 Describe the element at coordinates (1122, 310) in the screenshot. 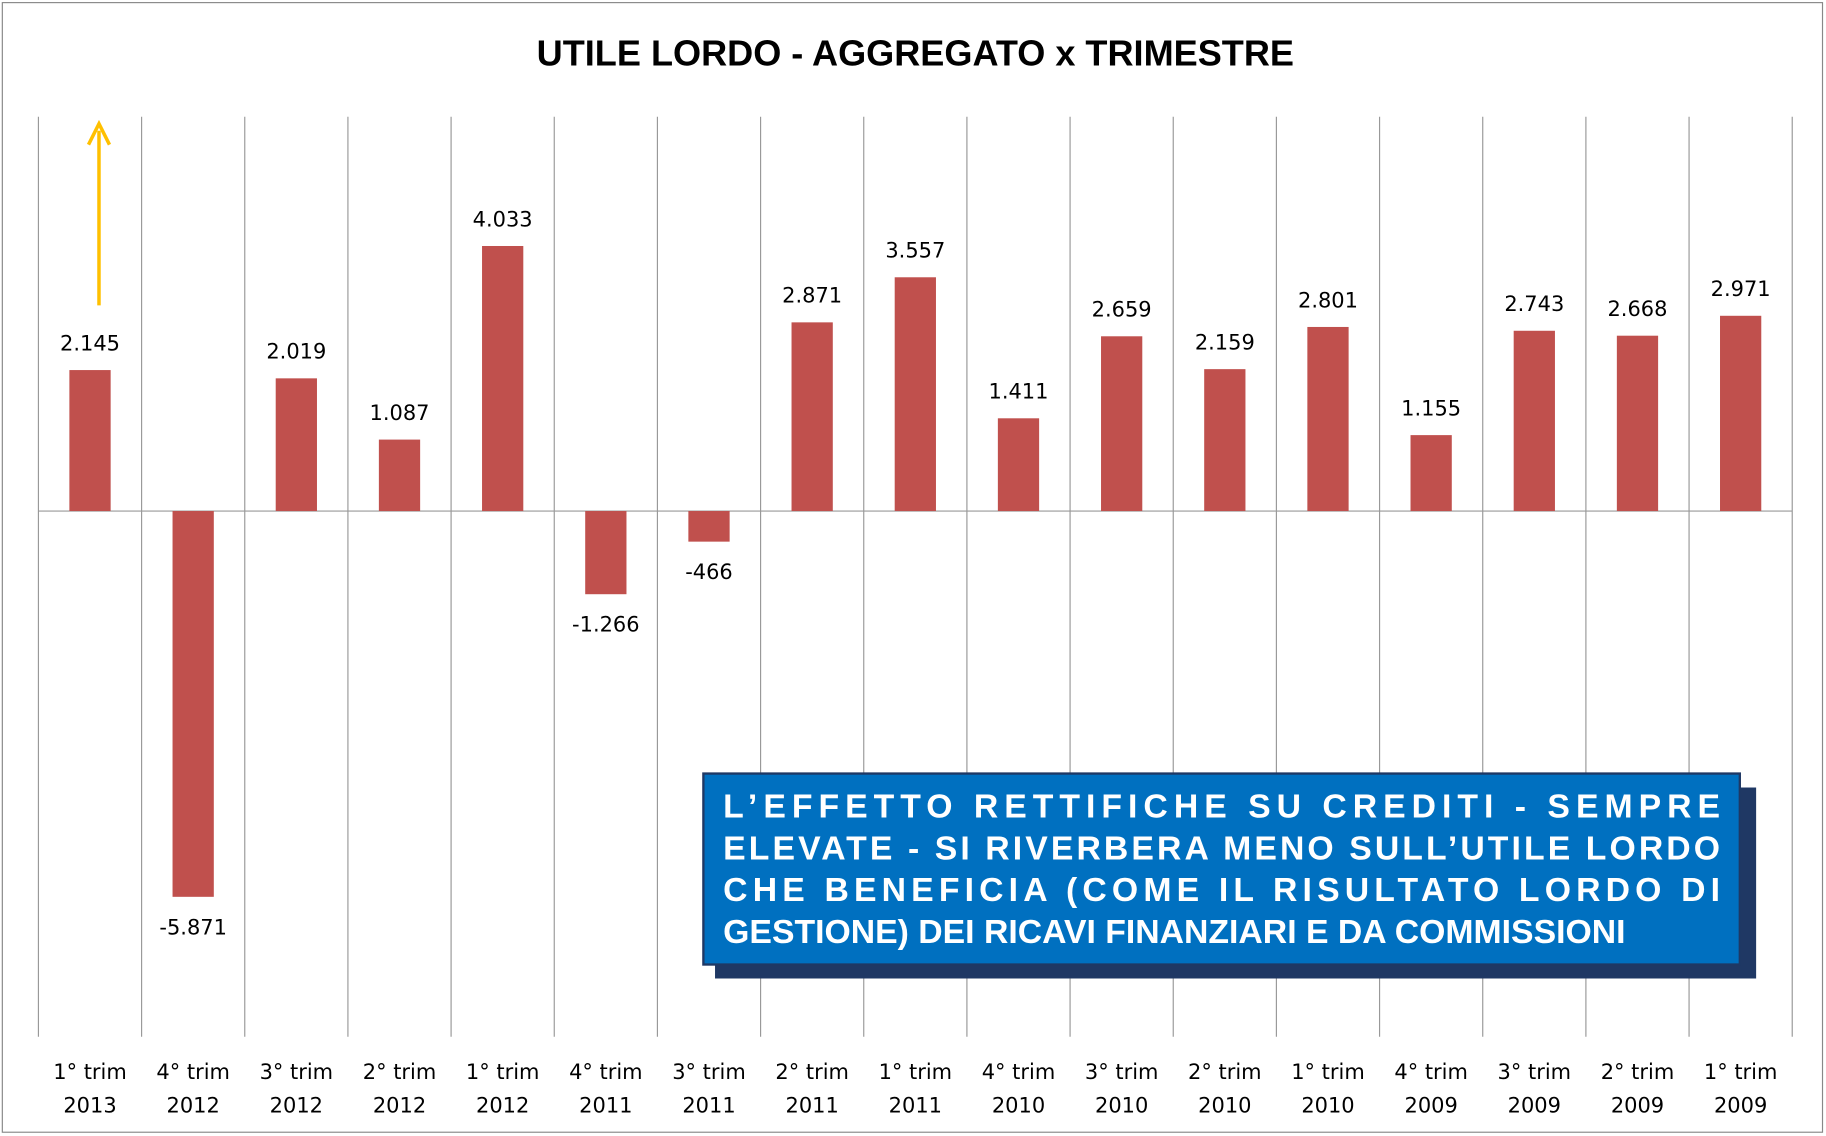

I see `data-label: 2.659` at that location.